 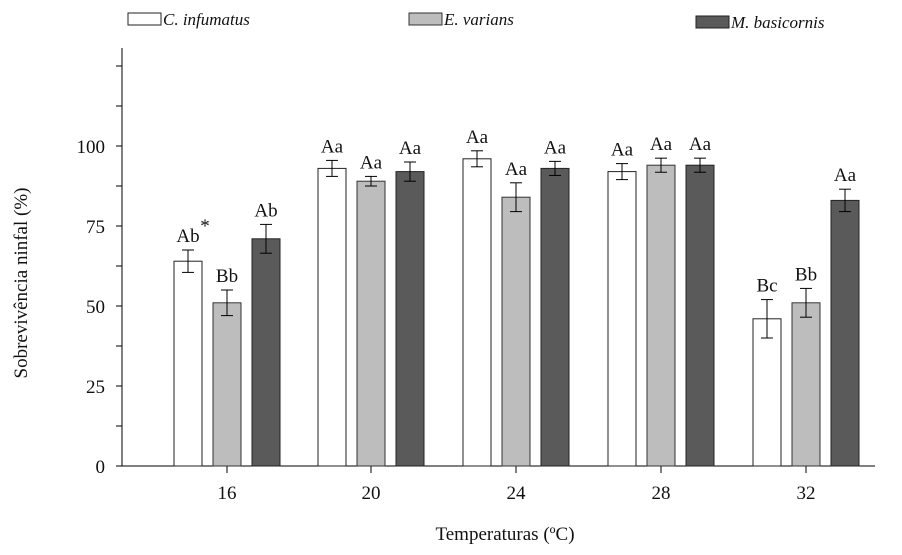 I want to click on legend: C. infumatus E. varians M. basicornis, so click(x=476, y=21).